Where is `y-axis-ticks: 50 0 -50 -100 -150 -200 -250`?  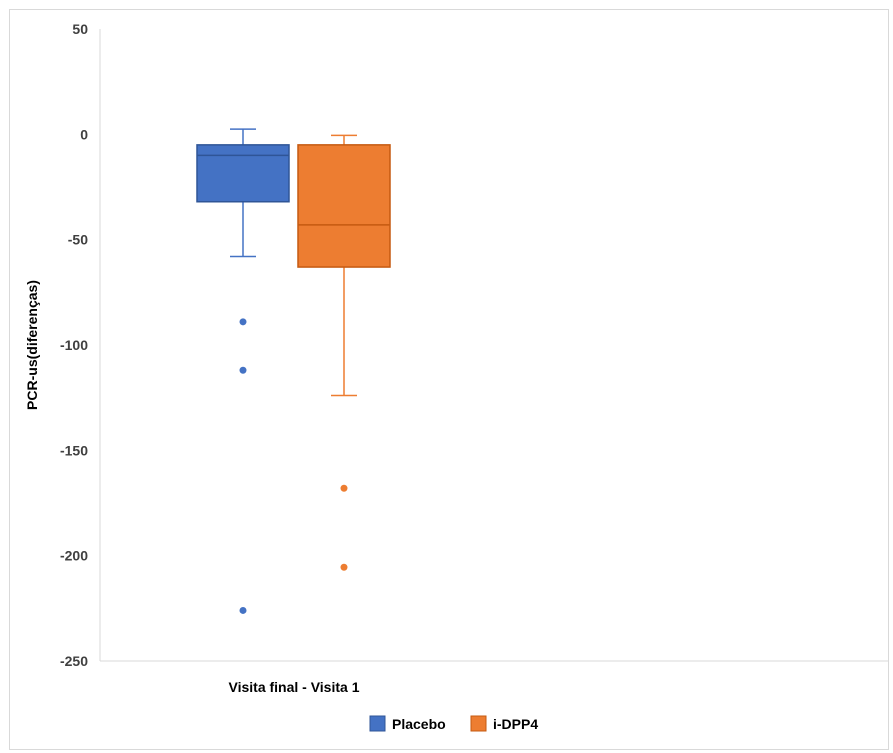
y-axis-ticks: 50 0 -50 -100 -150 -200 -250 is located at coordinates (74, 345).